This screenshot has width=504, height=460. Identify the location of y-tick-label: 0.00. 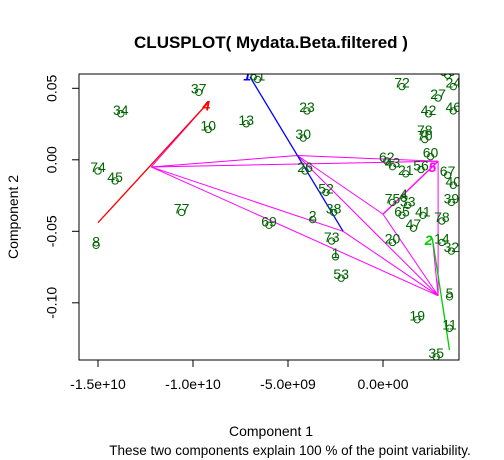
(52, 159).